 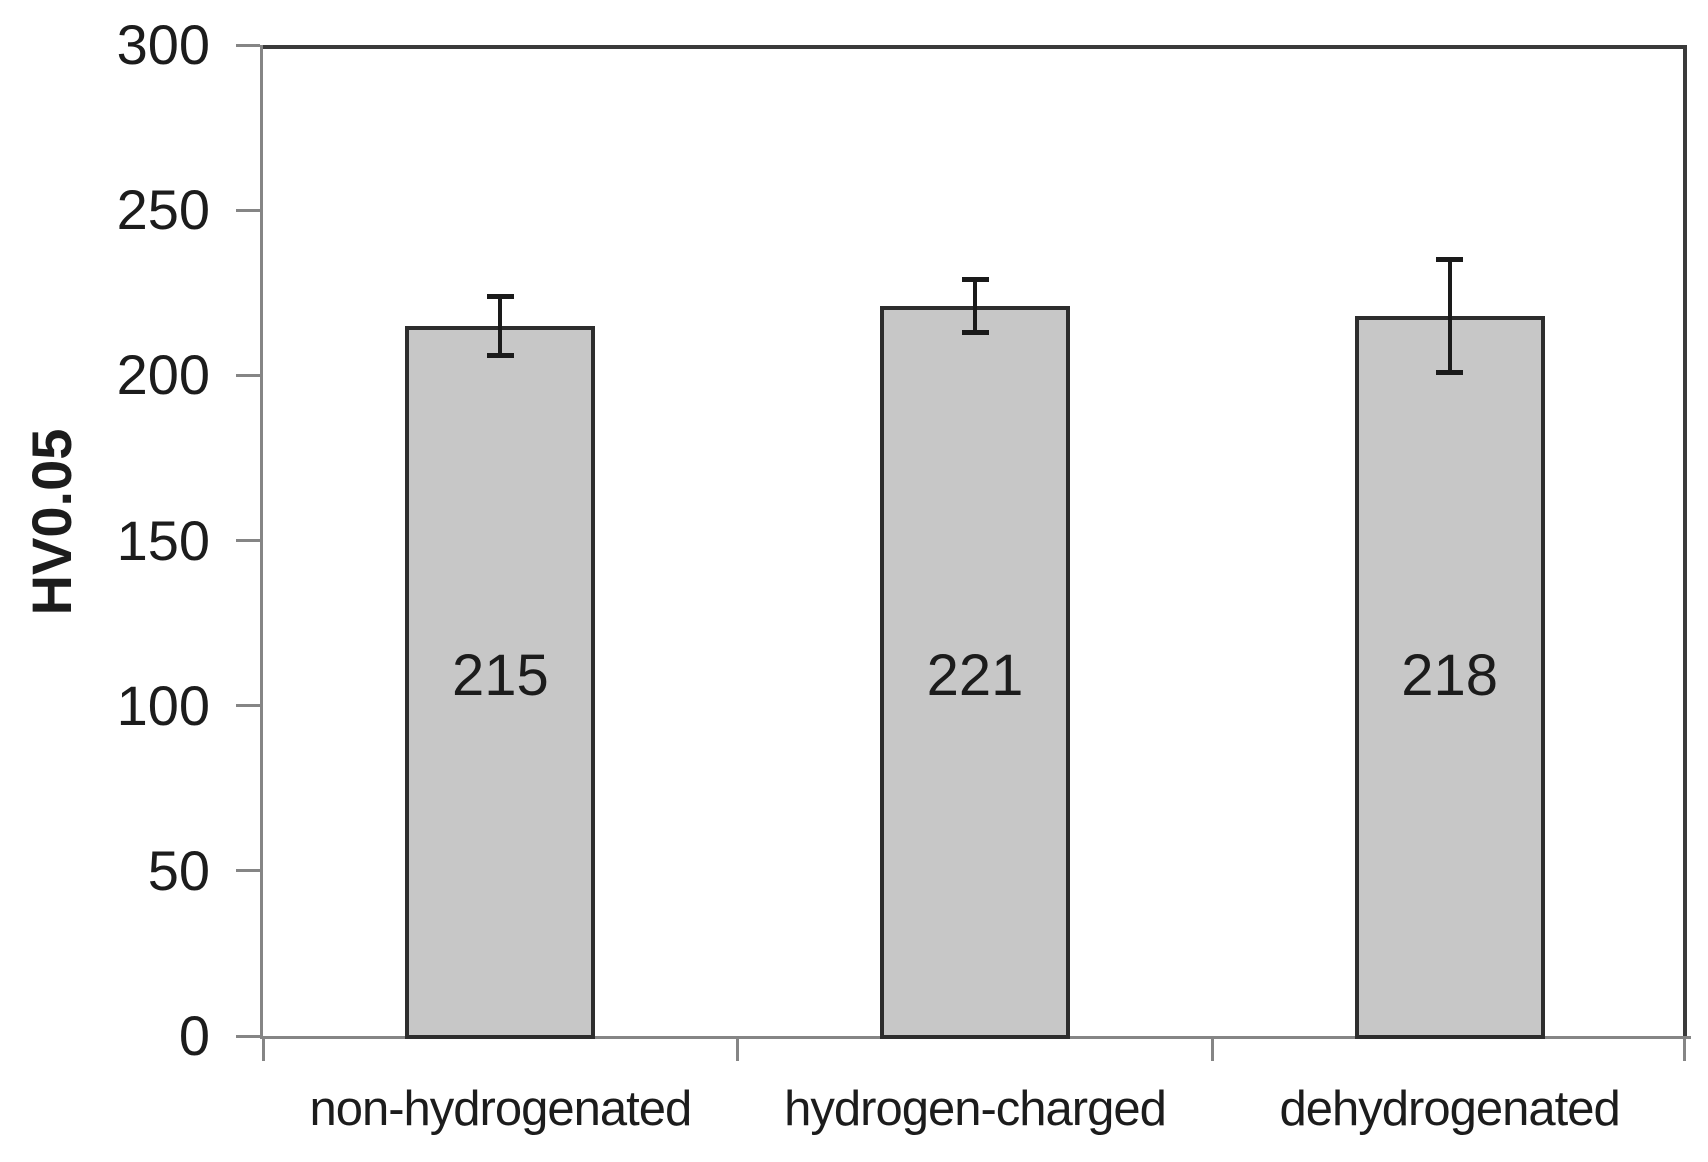 What do you see at coordinates (261, 542) in the screenshot?
I see `y-axis-line` at bounding box center [261, 542].